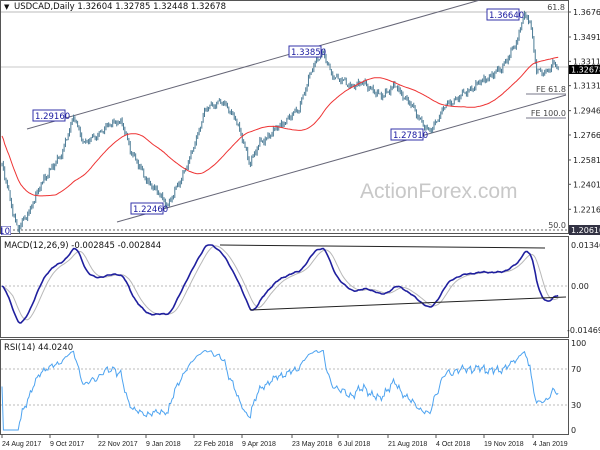 The width and height of the screenshot is (600, 450). I want to click on date-tick-label: 4 Jan 2019, so click(550, 444).